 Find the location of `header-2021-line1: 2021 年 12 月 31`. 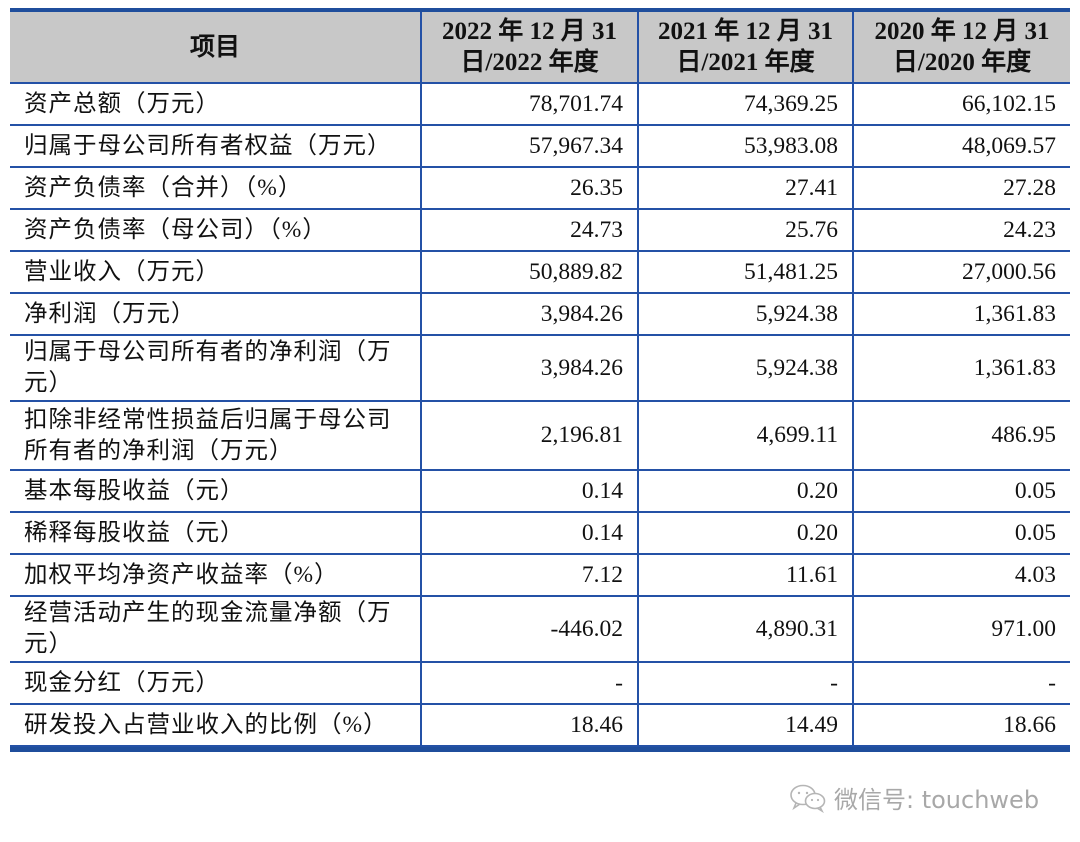

header-2021-line1: 2021 年 12 月 31 is located at coordinates (745, 31).